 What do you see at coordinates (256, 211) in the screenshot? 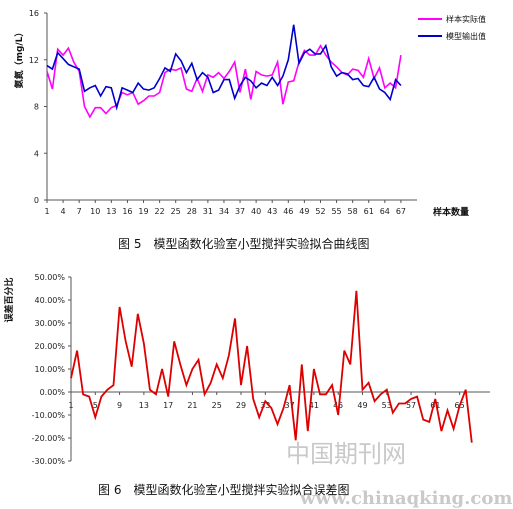
I see `chart1-x-tick-label: 40` at bounding box center [256, 211].